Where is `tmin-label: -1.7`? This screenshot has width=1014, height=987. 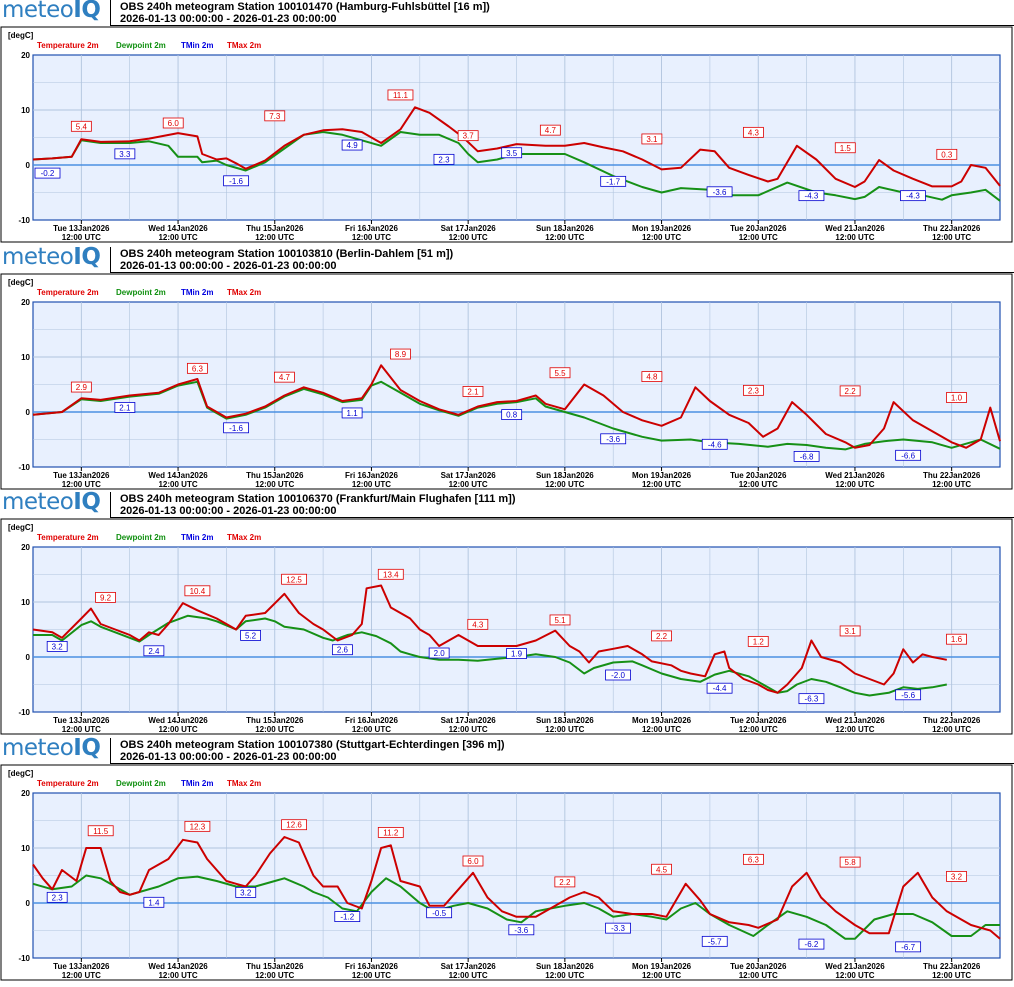
tmin-label: -1.7 is located at coordinates (613, 181).